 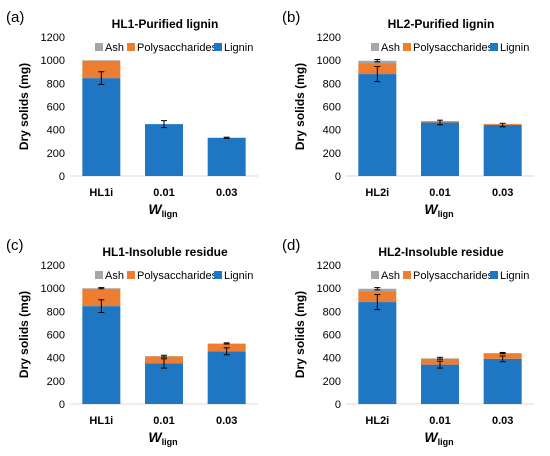 I want to click on chart-title: HL1-Purified lignin, so click(x=165, y=24).